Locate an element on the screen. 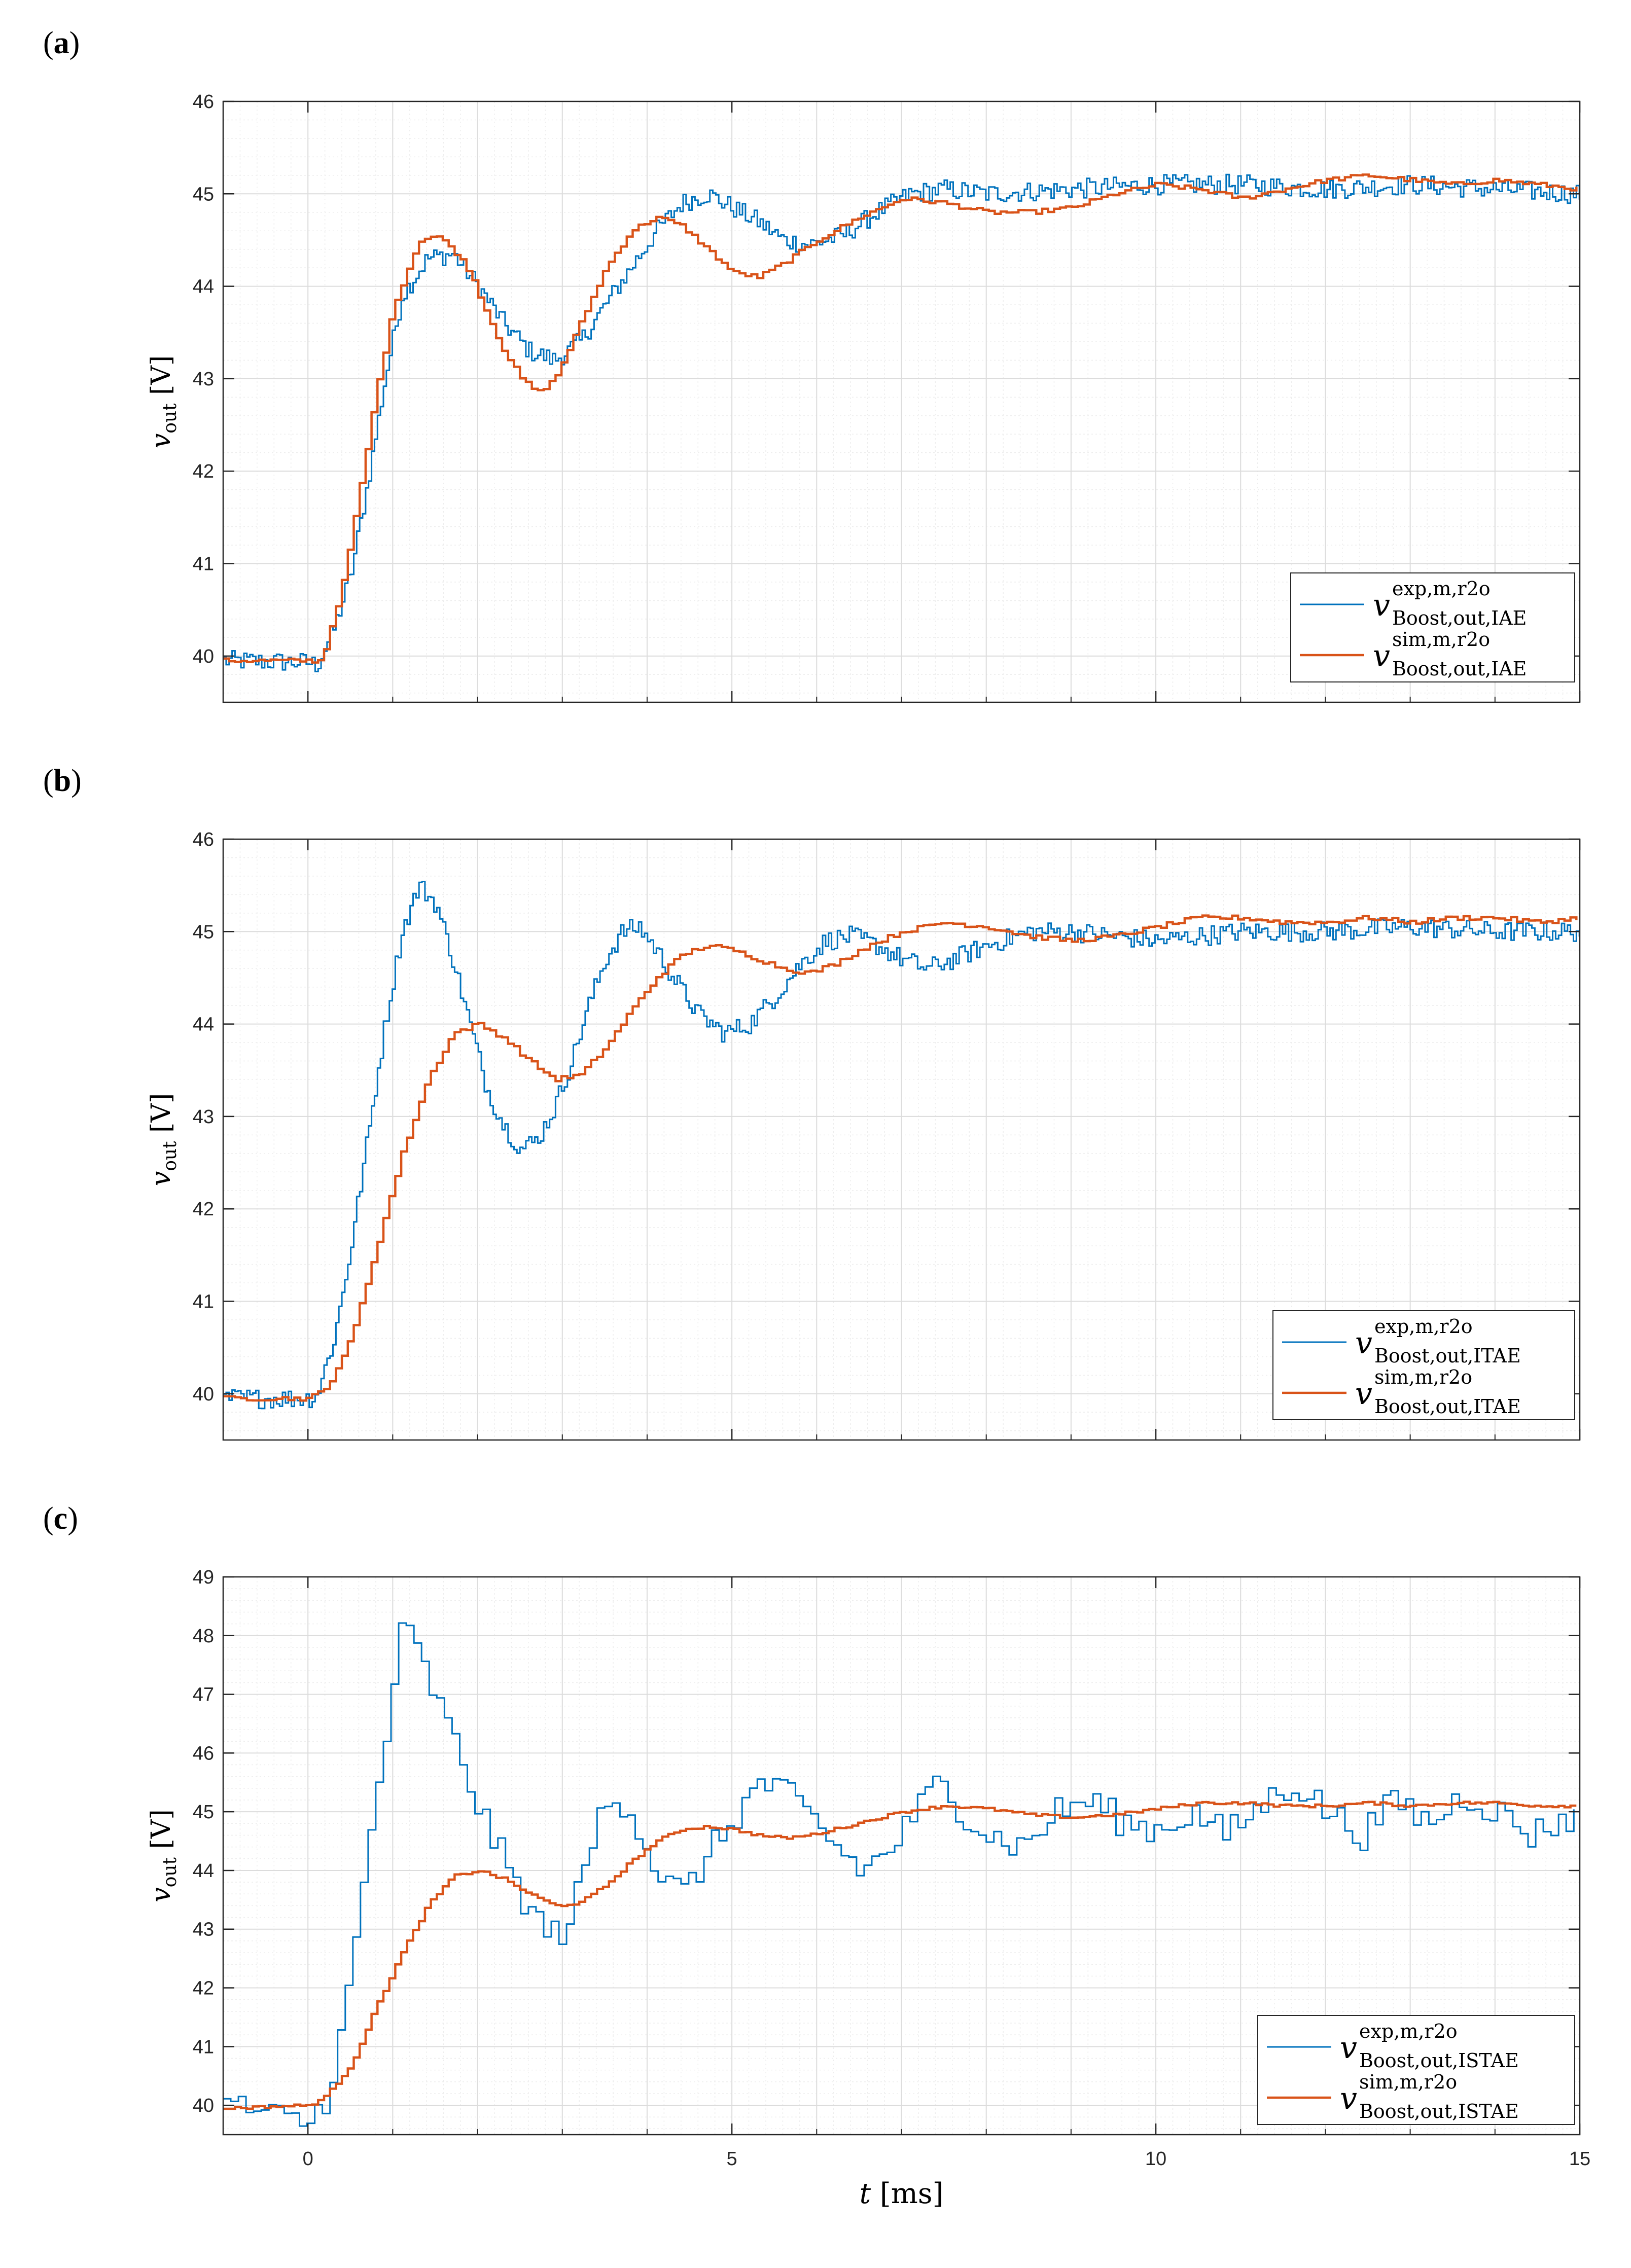 The image size is (1631, 2268). sim-series-line is located at coordinates (900, 1955).